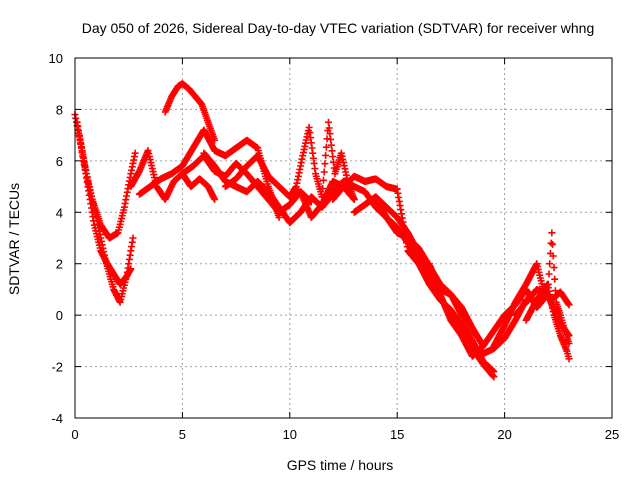 Image resolution: width=640 pixels, height=480 pixels. What do you see at coordinates (57, 367) in the screenshot?
I see `y-tick-label: -2` at bounding box center [57, 367].